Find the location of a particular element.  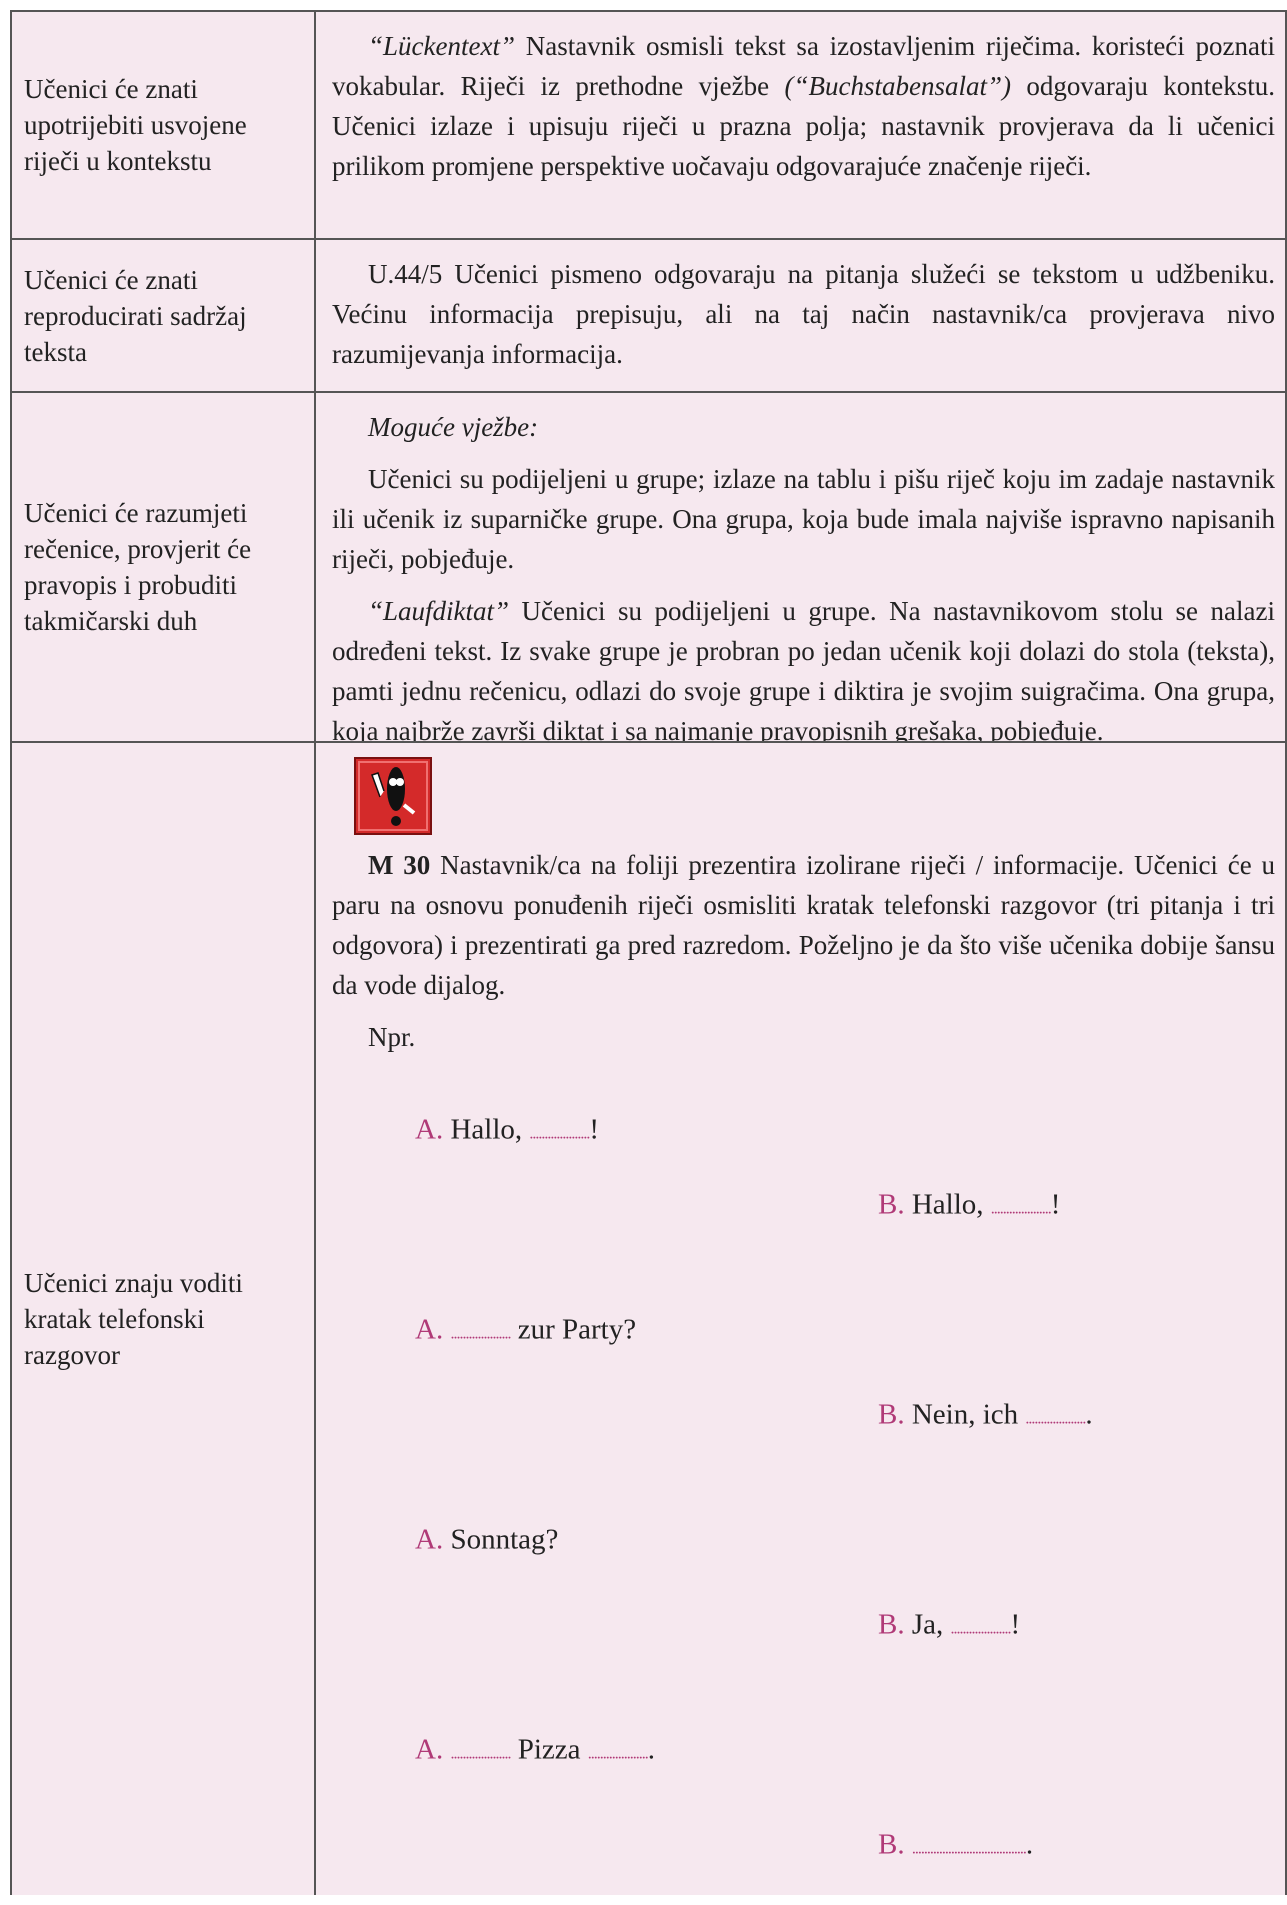

text-run: Moguće vježbe: is located at coordinates (453, 427).